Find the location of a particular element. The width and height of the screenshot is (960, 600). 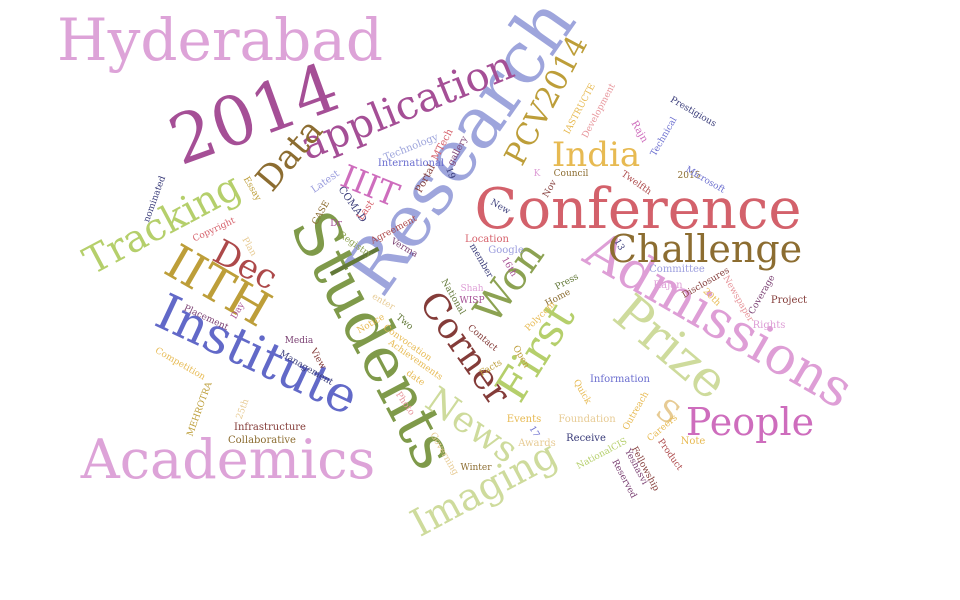

word: Project is located at coordinates (789, 300).